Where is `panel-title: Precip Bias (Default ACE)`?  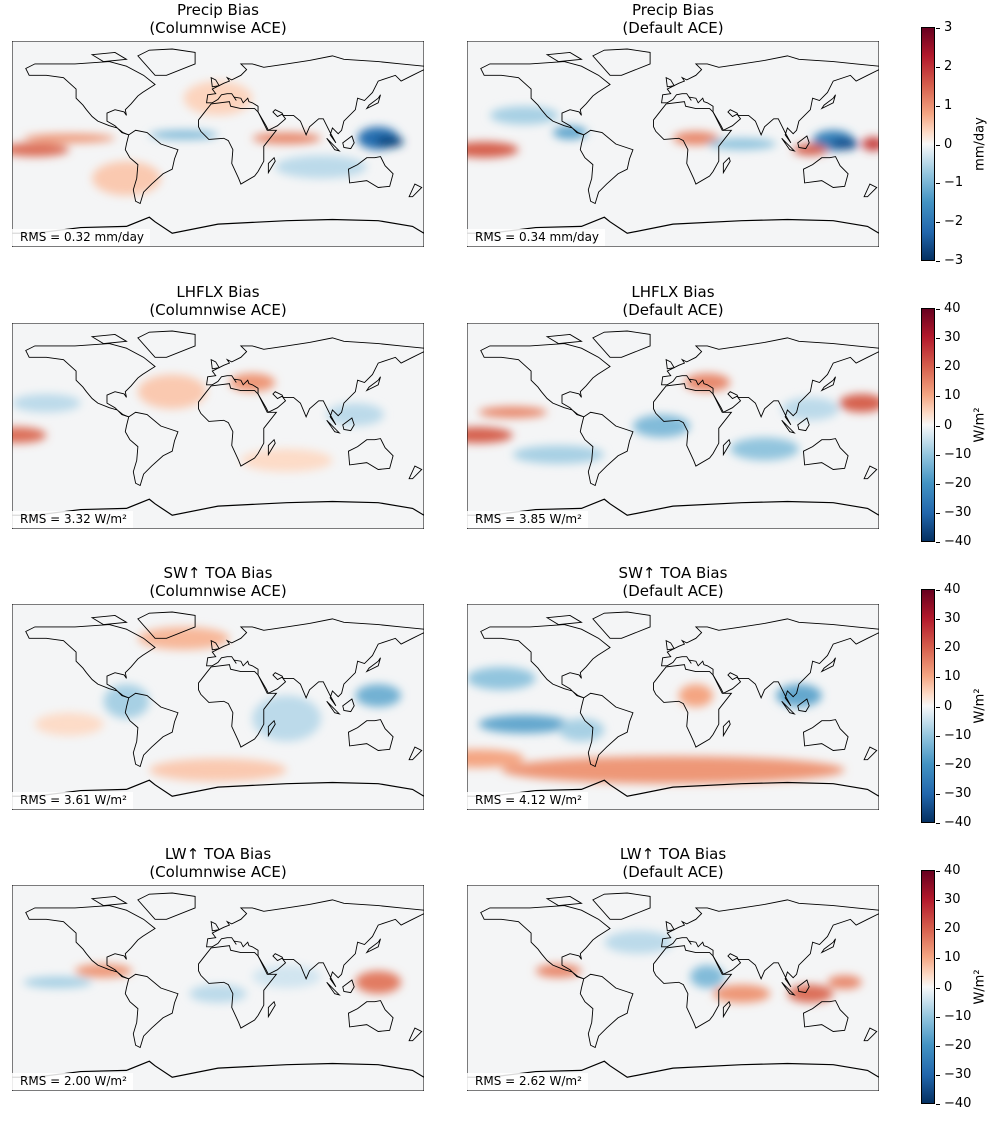
panel-title: Precip Bias (Default ACE) is located at coordinates (673, 19).